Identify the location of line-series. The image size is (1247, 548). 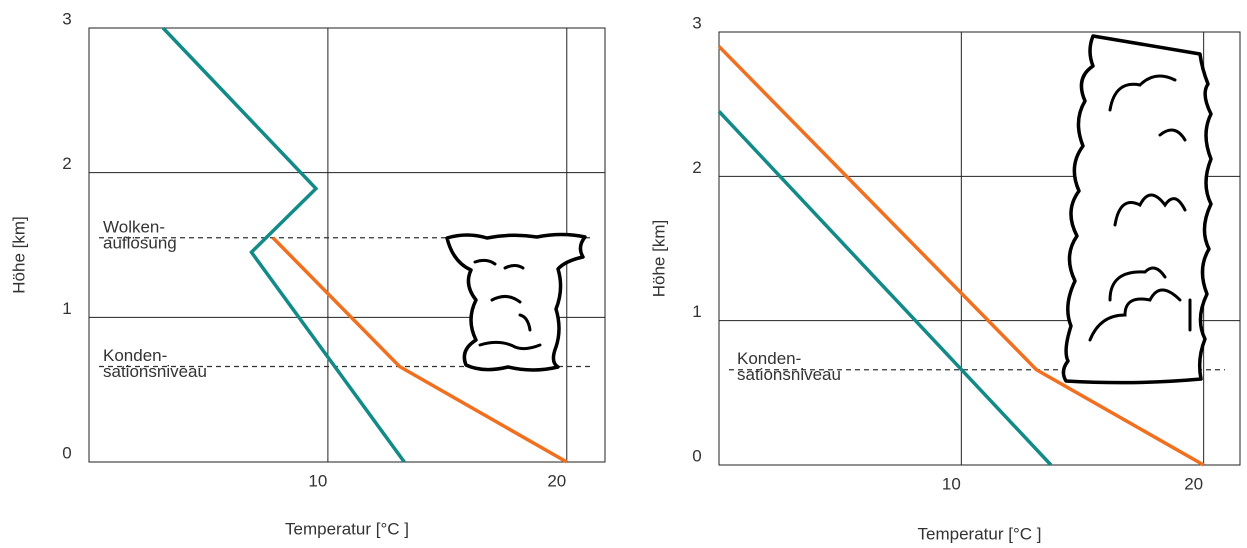
(419, 350).